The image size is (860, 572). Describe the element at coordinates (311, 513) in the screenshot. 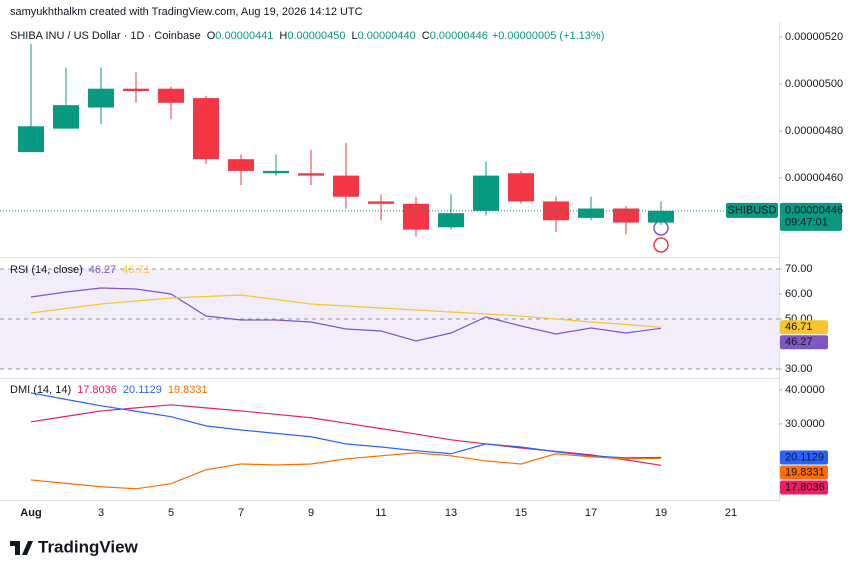

I see `x-tick-label: 9` at that location.